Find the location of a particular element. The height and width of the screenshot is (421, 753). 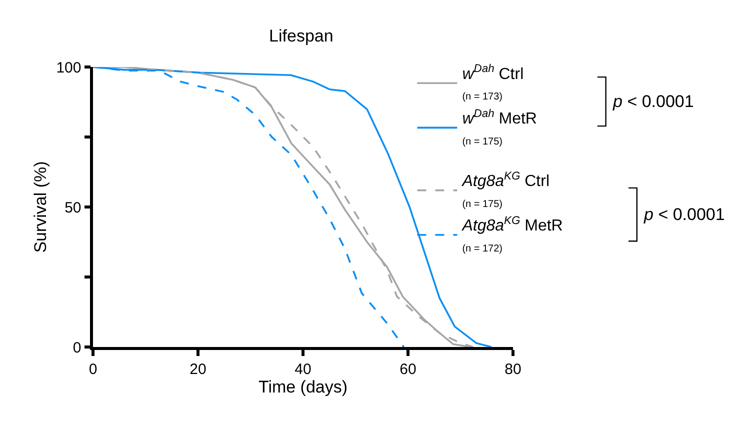

text: Atg8a$^{KG}$ MetR (n = 172) is located at coordinates (512, 235).